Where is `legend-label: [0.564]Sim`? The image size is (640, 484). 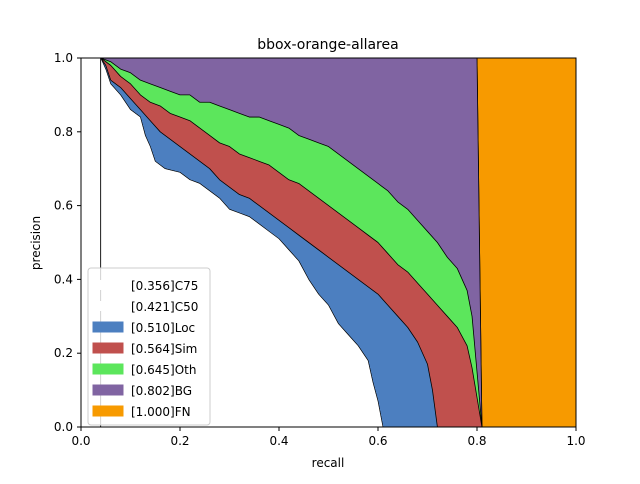 legend-label: [0.564]Sim is located at coordinates (164, 349).